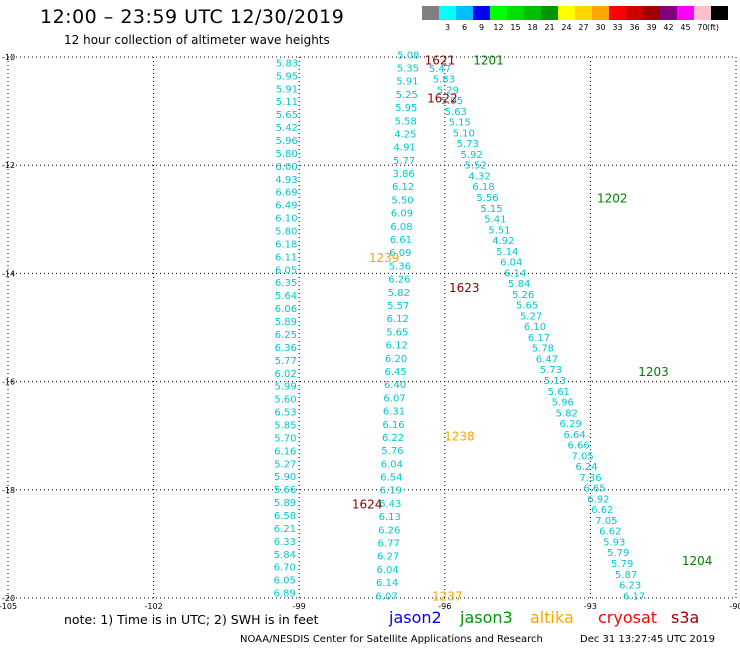  I want to click on swh-value: 5.14, so click(507, 252).